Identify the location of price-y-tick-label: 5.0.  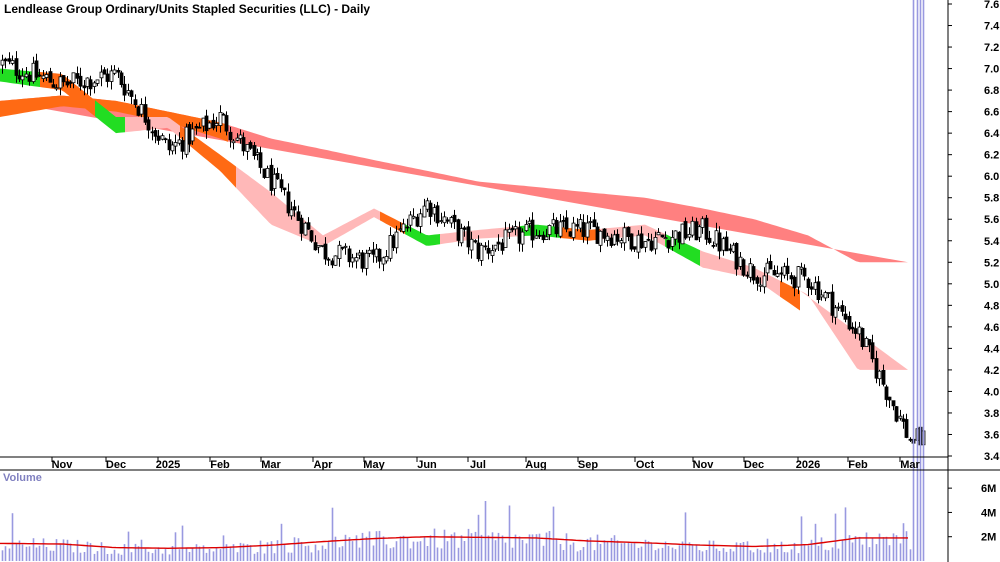
(991, 285).